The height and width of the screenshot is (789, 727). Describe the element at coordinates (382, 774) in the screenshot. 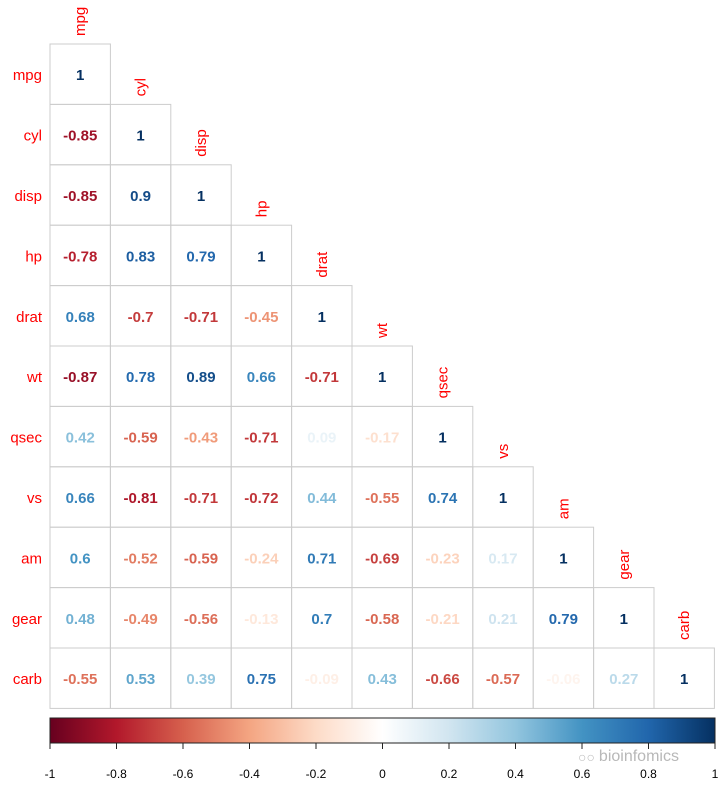

I see `colorbar-tick-label: 0` at that location.